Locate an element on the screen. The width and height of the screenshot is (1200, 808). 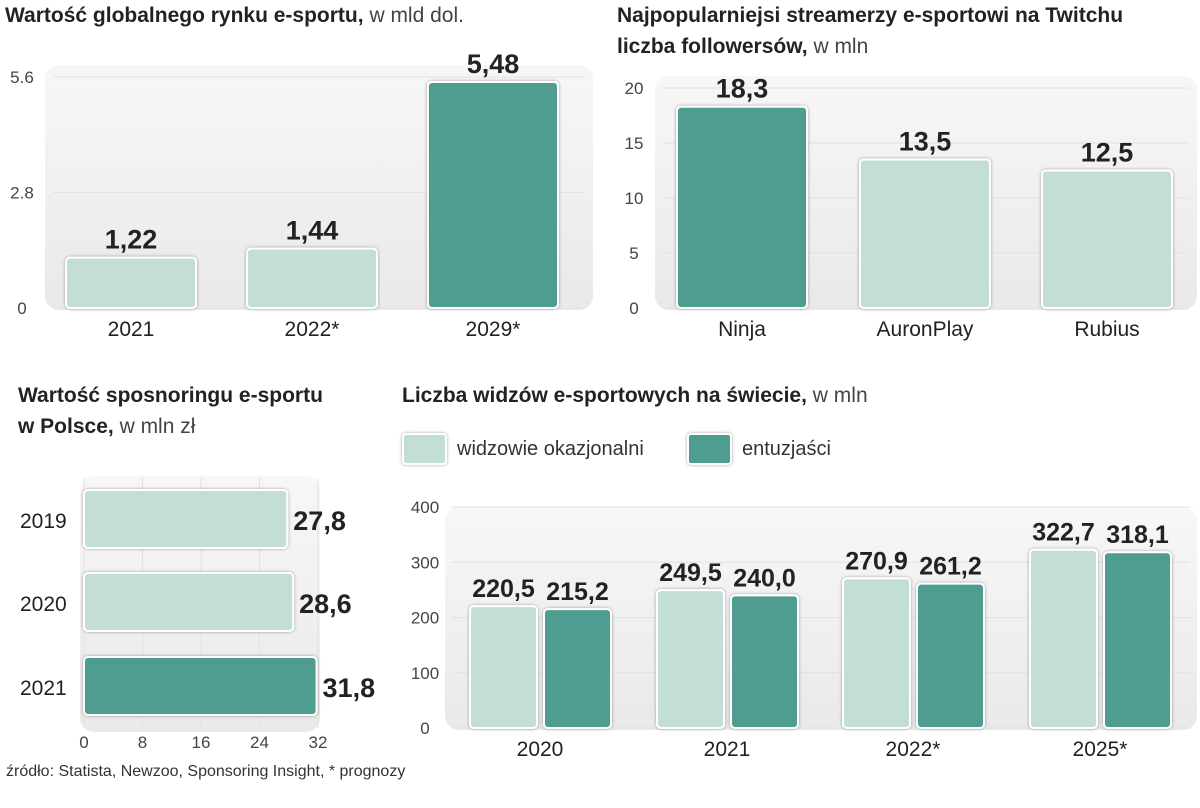
chart4-y-tick-label: 300 is located at coordinates (425, 562).